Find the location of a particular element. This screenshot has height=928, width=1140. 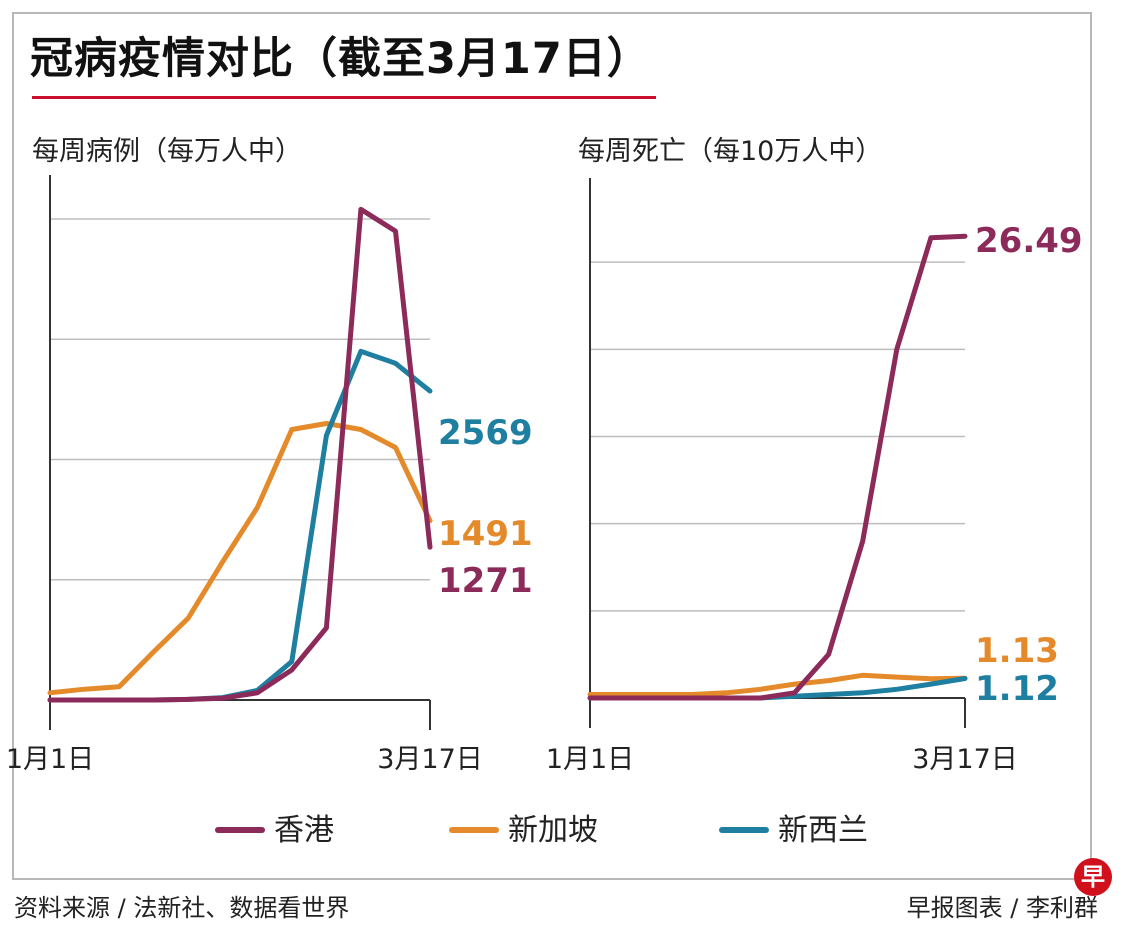

end-value-label-singapore: 1491 is located at coordinates (485, 534).